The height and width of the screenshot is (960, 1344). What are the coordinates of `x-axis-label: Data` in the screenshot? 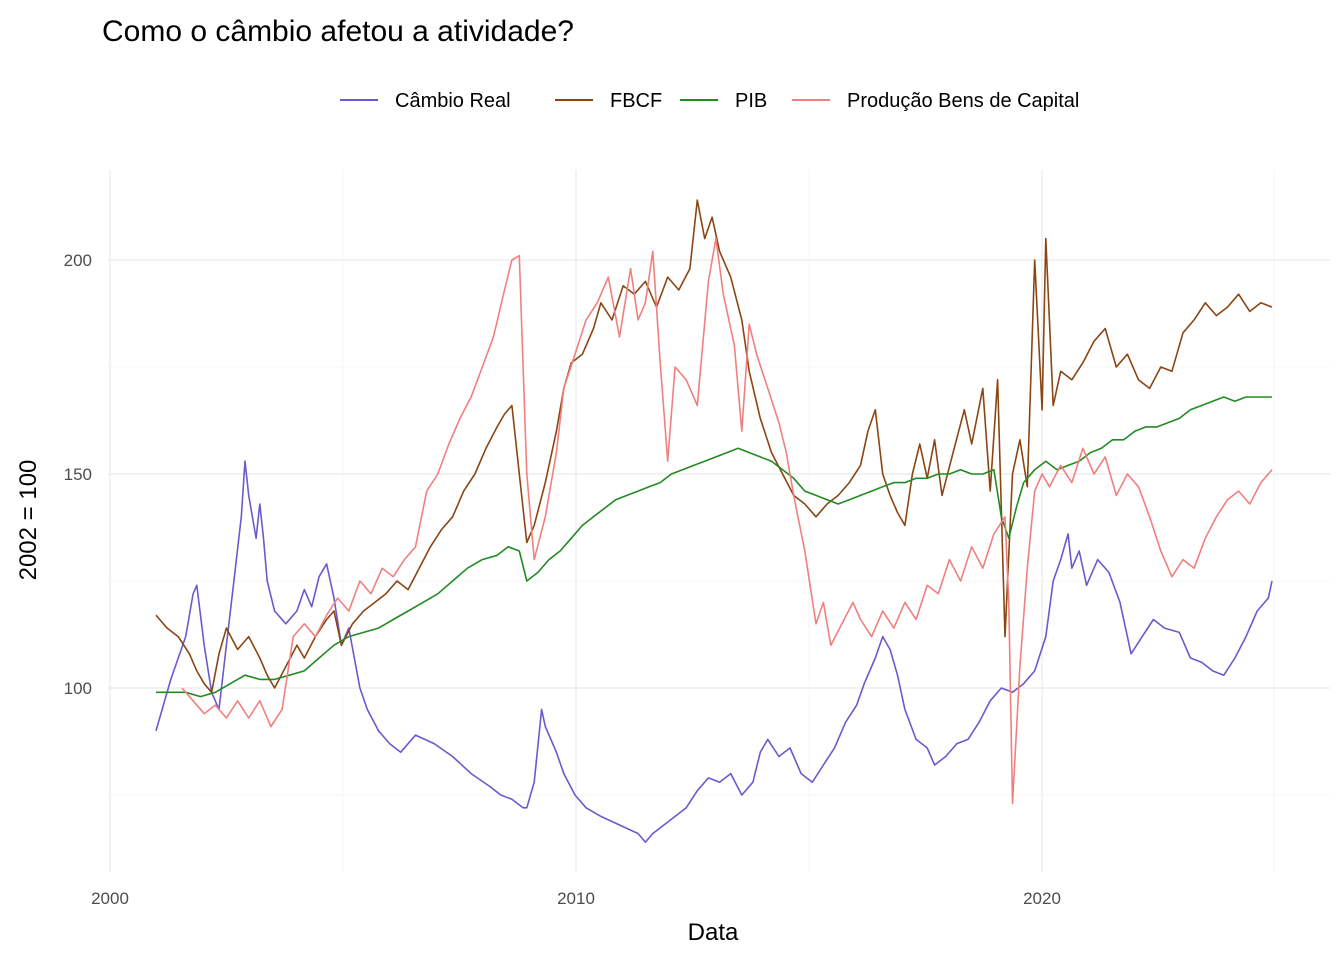 It's located at (713, 932).